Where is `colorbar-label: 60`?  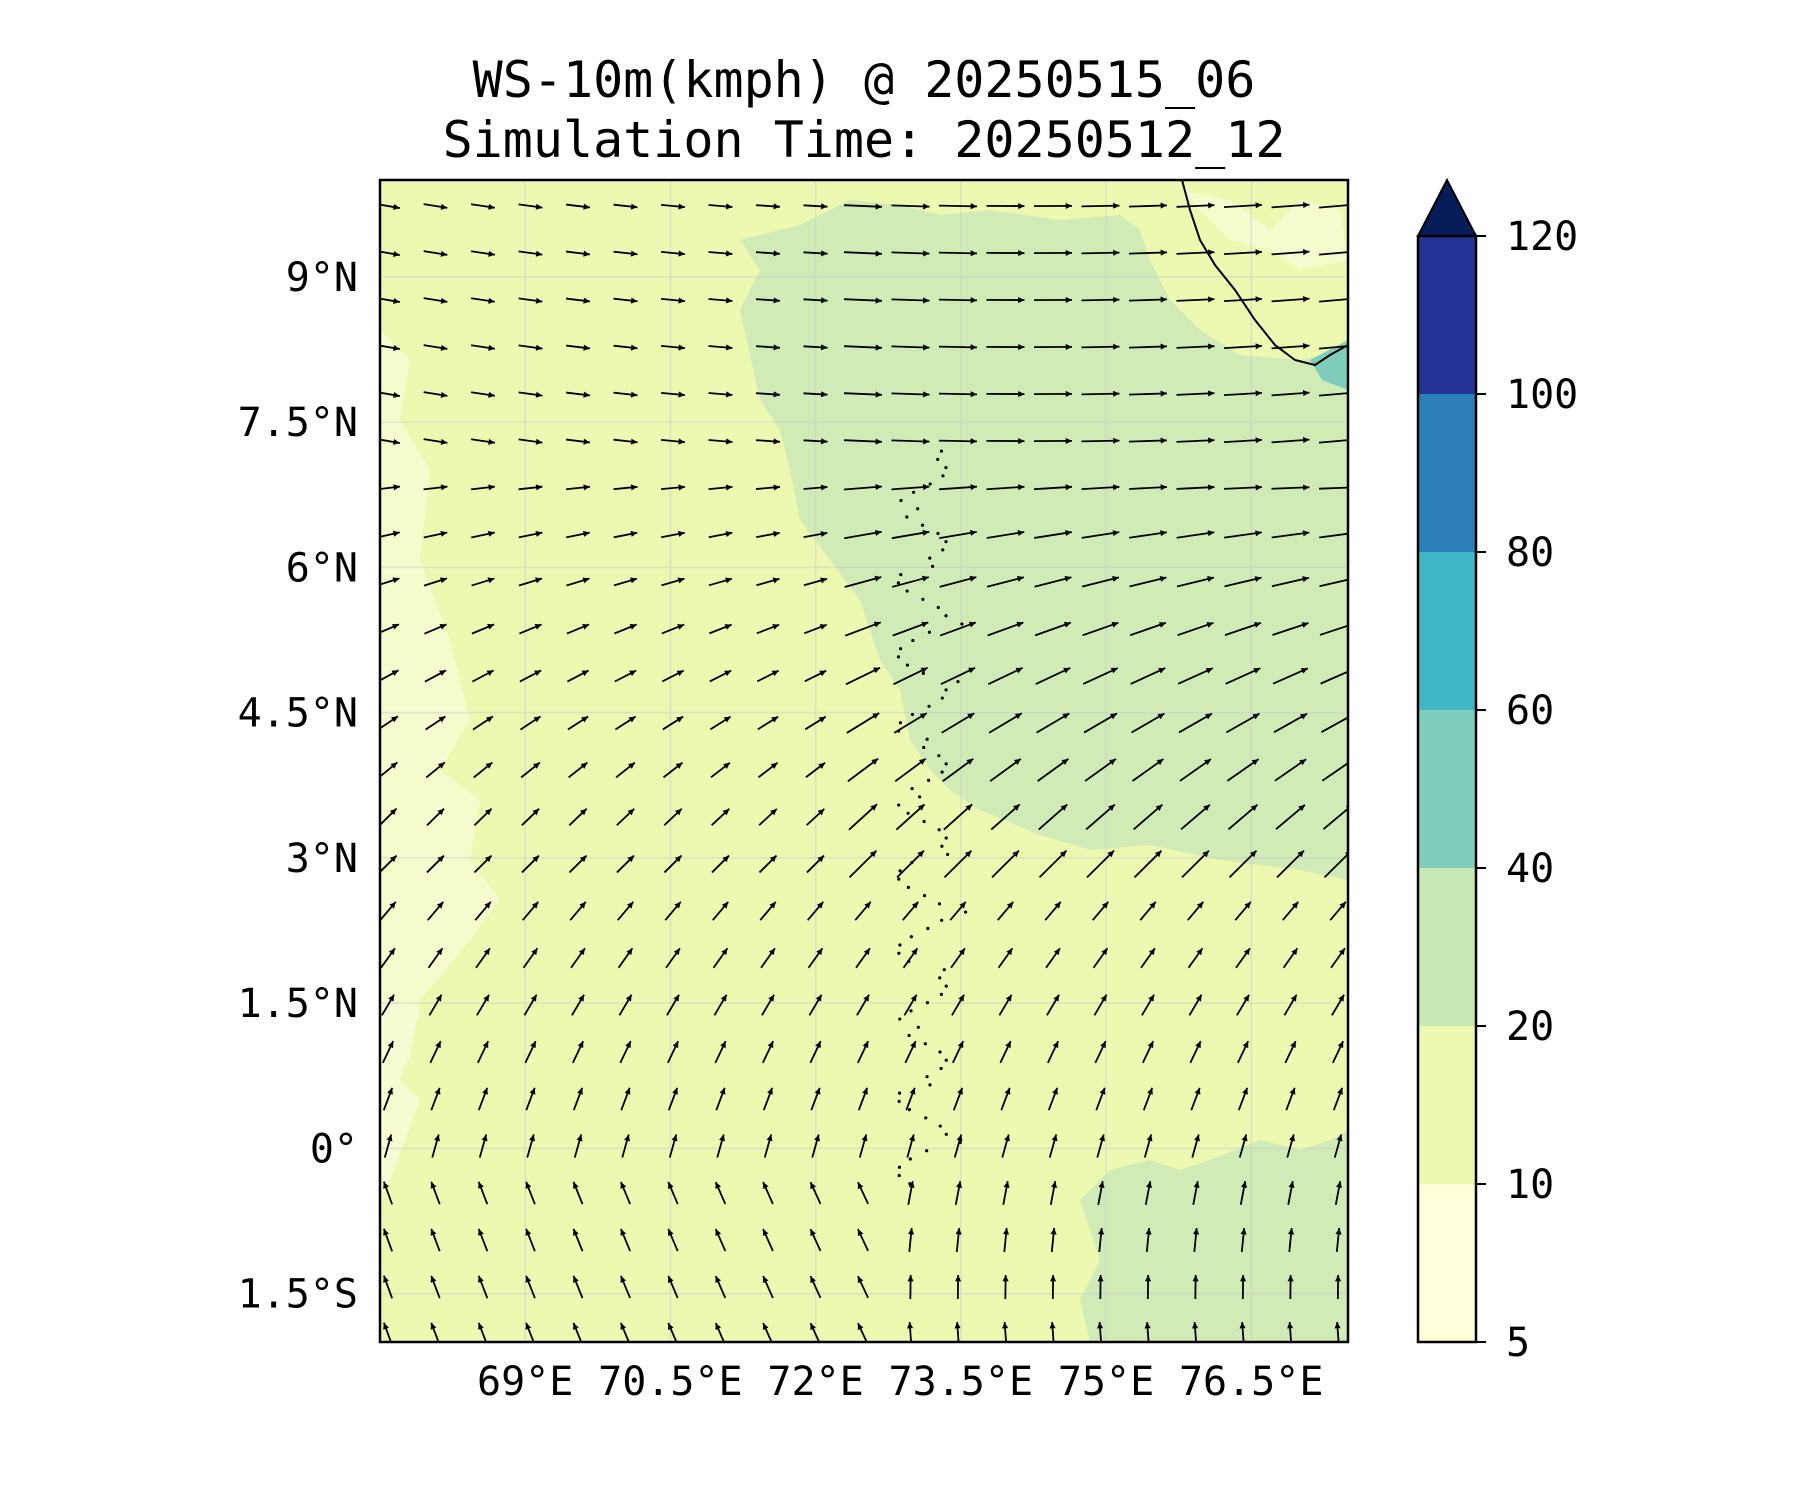 colorbar-label: 60 is located at coordinates (1530, 711).